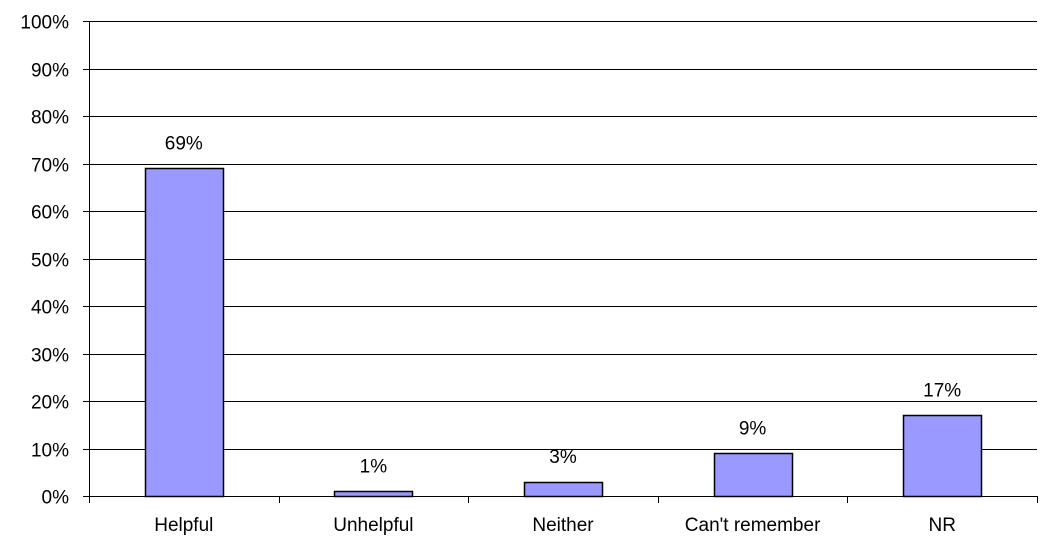 The height and width of the screenshot is (547, 1046). Describe the element at coordinates (753, 428) in the screenshot. I see `data-label: 9%` at that location.